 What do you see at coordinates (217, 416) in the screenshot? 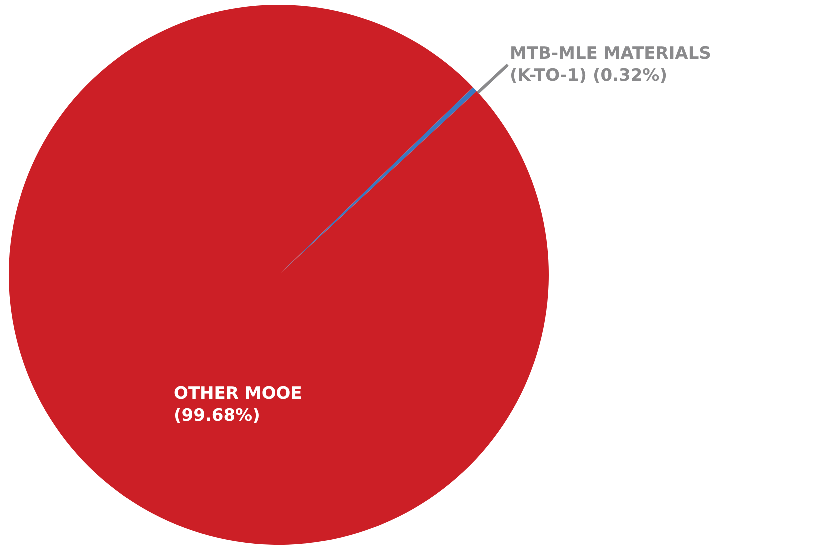
I see `data-label: (99.68%)` at bounding box center [217, 416].